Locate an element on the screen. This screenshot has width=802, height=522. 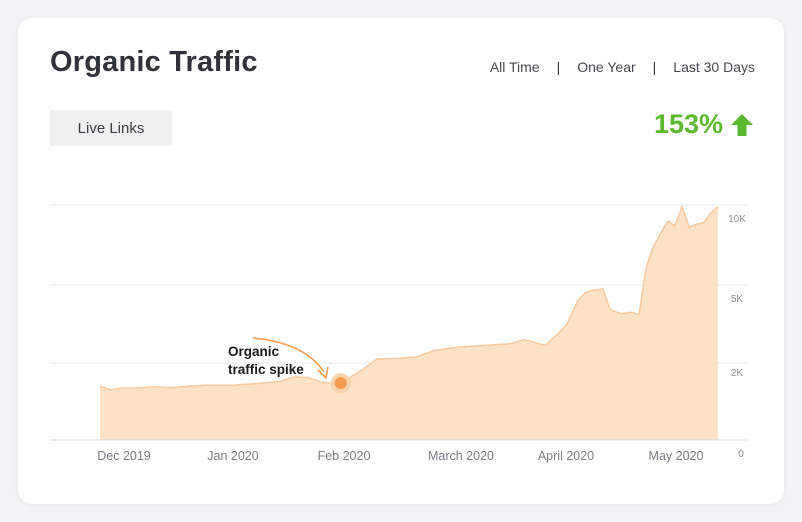
x-tick-label: Dec 2019 is located at coordinates (124, 456).